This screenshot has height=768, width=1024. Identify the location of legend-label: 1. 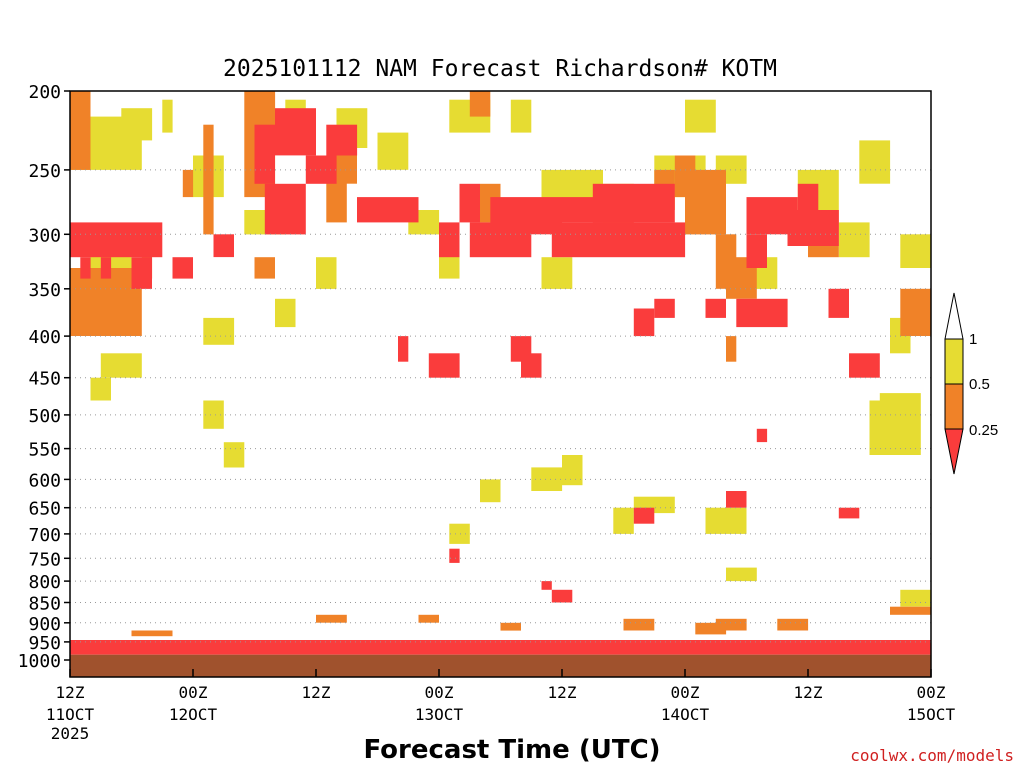
(973, 339).